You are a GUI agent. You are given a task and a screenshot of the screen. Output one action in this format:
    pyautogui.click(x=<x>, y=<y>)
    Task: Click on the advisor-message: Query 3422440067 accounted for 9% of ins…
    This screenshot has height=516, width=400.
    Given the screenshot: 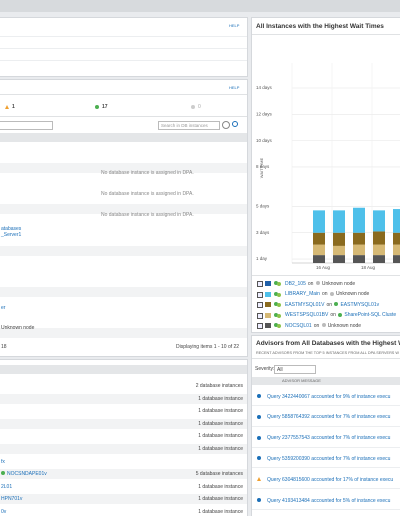 What is the action you would take?
    pyautogui.click(x=329, y=396)
    